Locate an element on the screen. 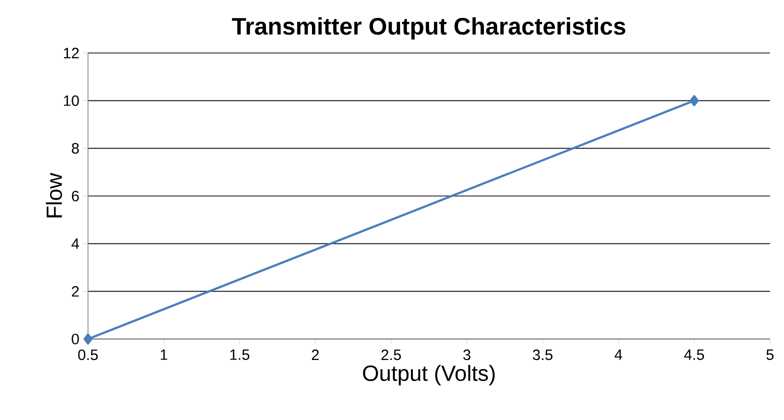 Image resolution: width=784 pixels, height=420 pixels. y-tick-label: 10 is located at coordinates (71, 100).